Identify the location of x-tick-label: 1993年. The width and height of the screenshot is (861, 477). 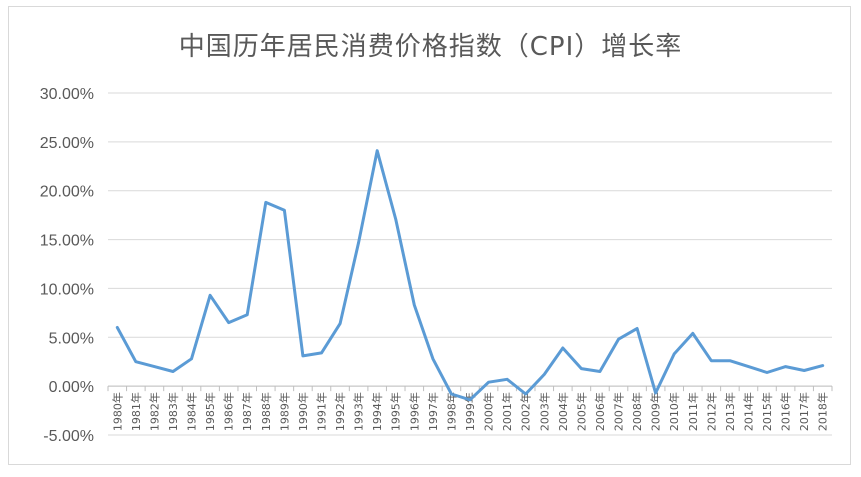
(359, 411).